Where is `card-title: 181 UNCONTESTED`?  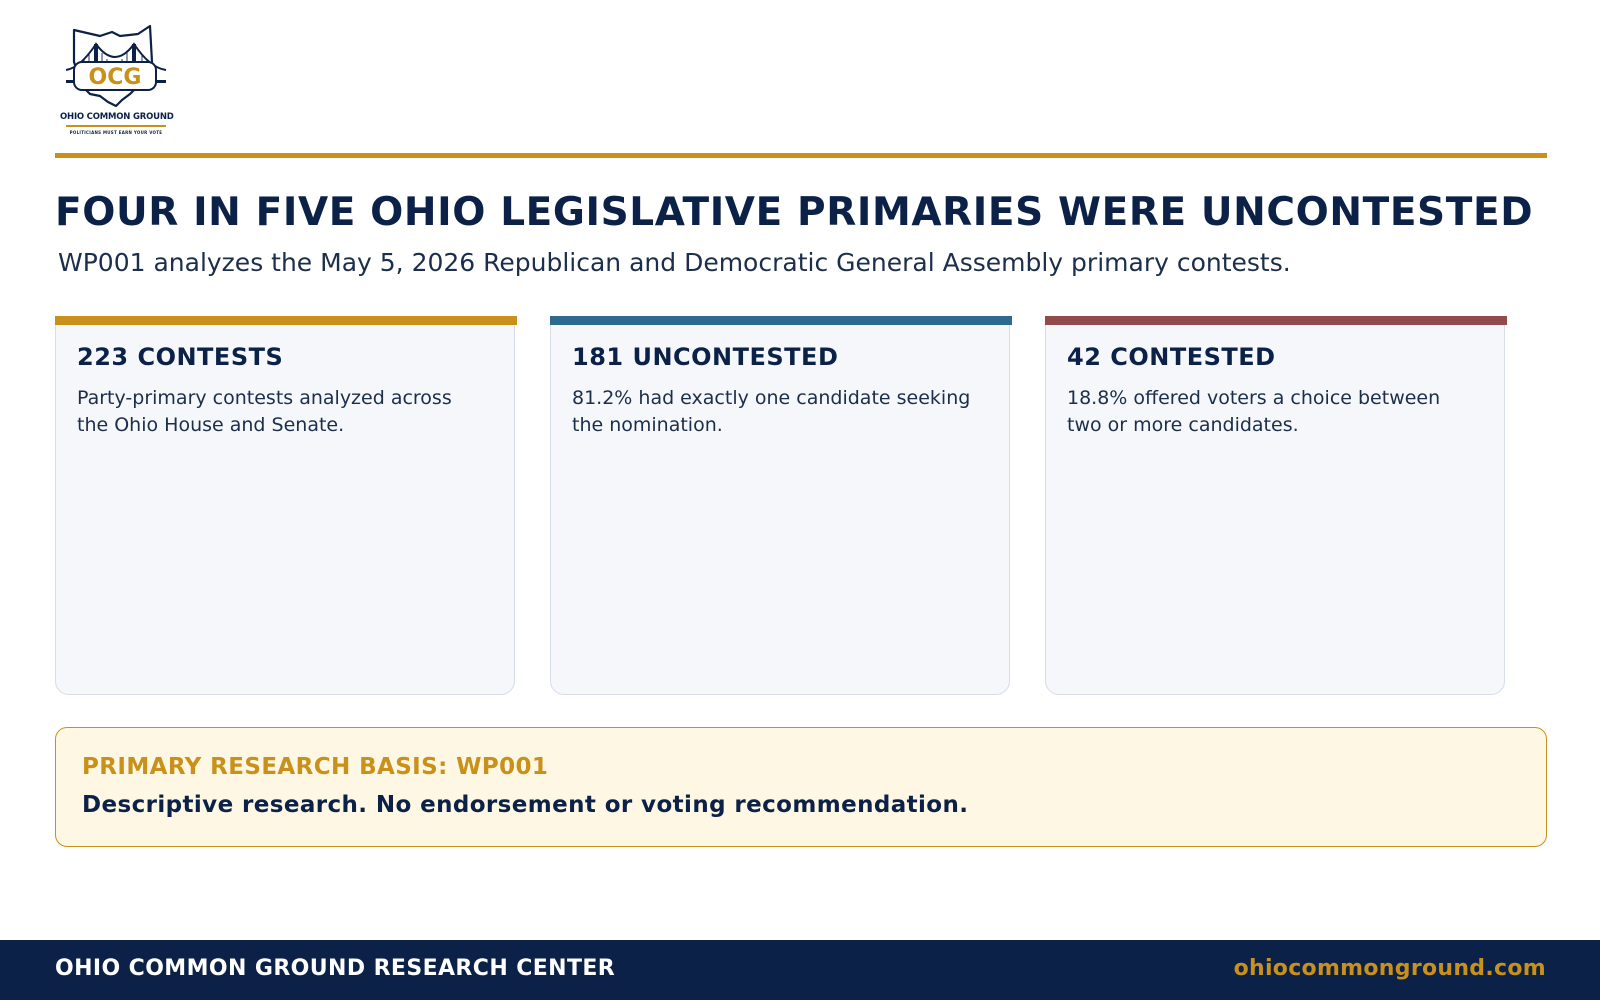
card-title: 181 UNCONTESTED is located at coordinates (705, 357).